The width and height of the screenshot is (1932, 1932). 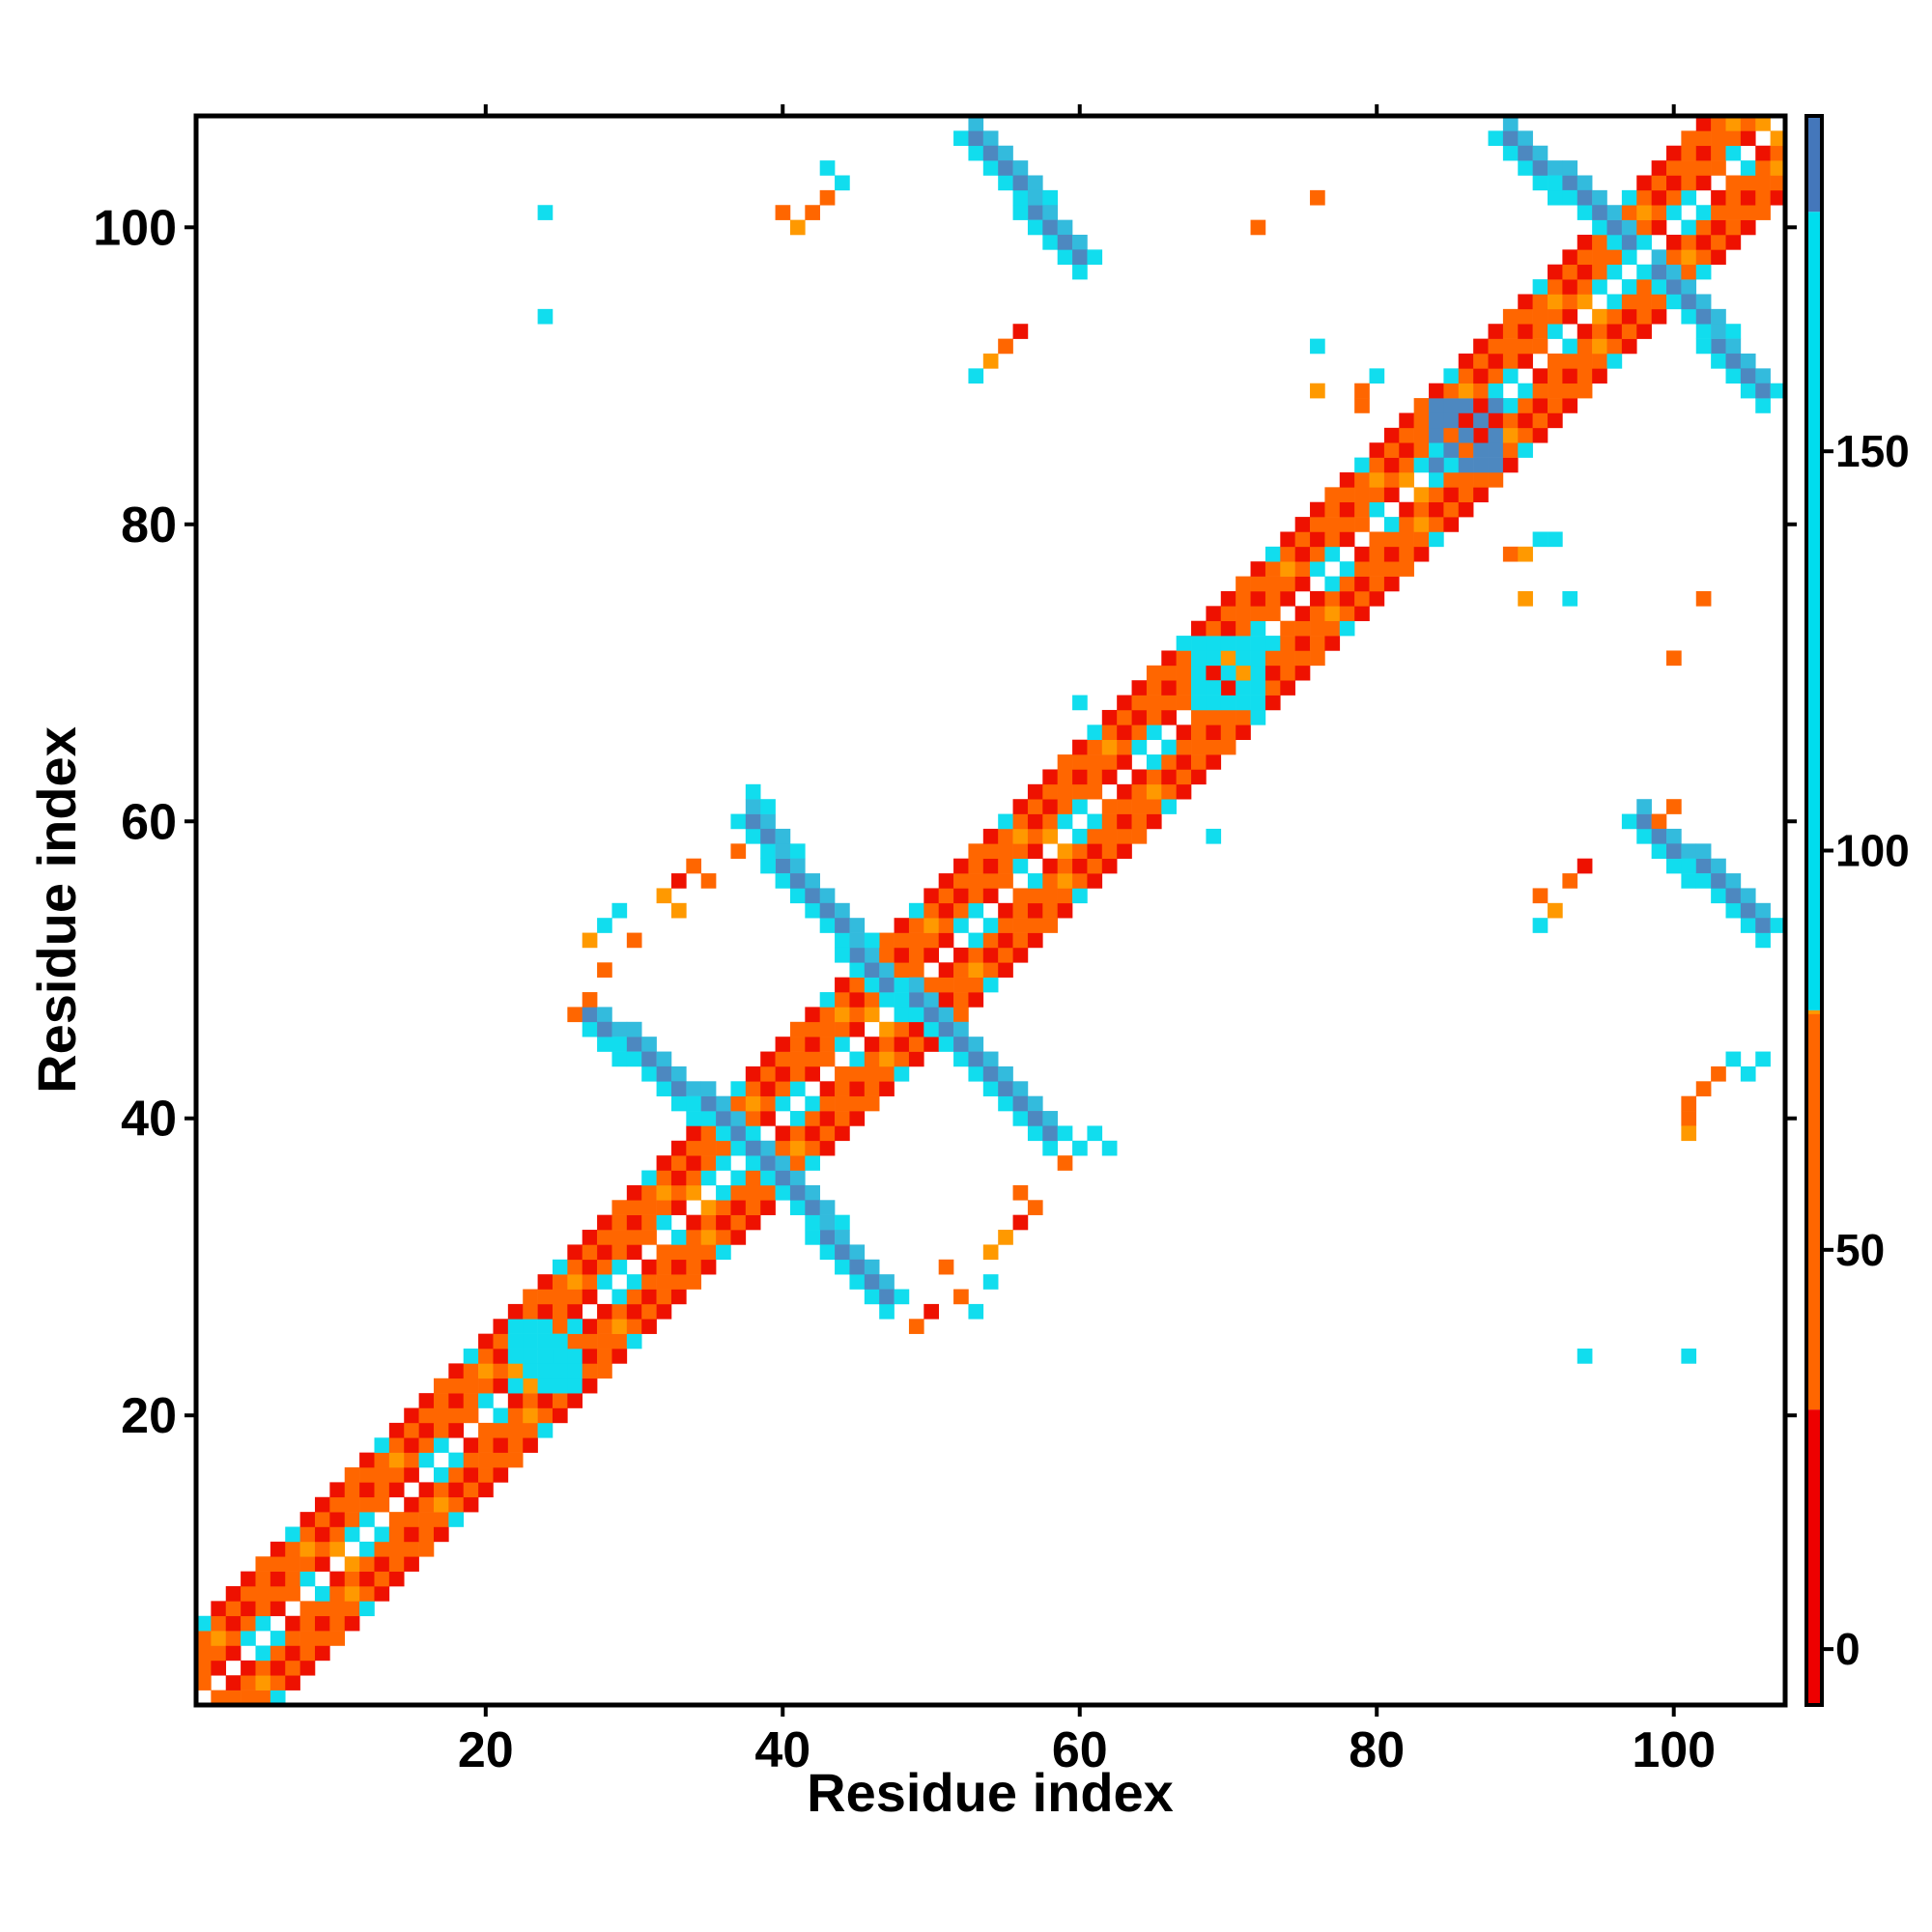 What do you see at coordinates (990, 1792) in the screenshot?
I see `x-axis-title: Residue index` at bounding box center [990, 1792].